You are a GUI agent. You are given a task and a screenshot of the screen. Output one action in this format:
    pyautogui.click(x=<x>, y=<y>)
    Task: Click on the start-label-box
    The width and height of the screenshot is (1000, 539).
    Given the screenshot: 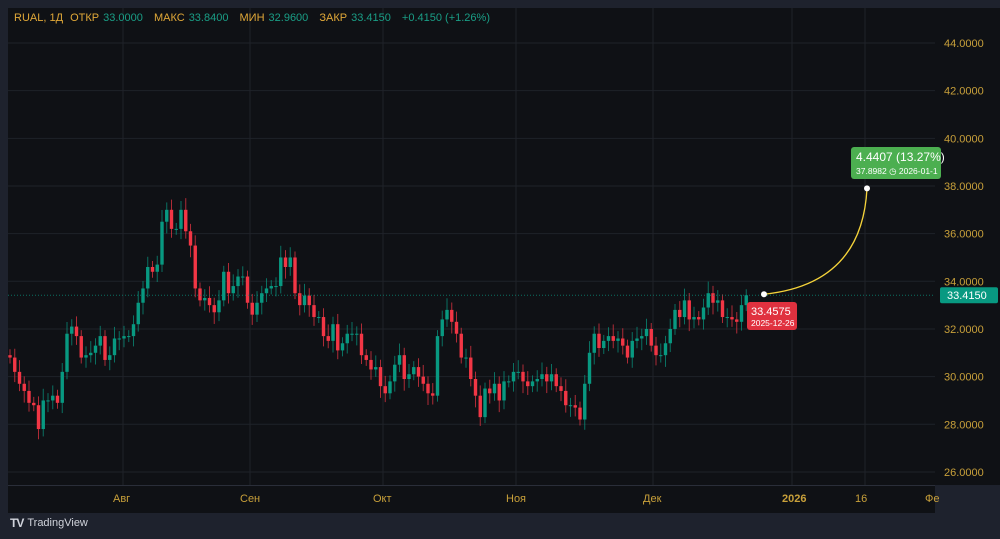 What is the action you would take?
    pyautogui.click(x=772, y=316)
    